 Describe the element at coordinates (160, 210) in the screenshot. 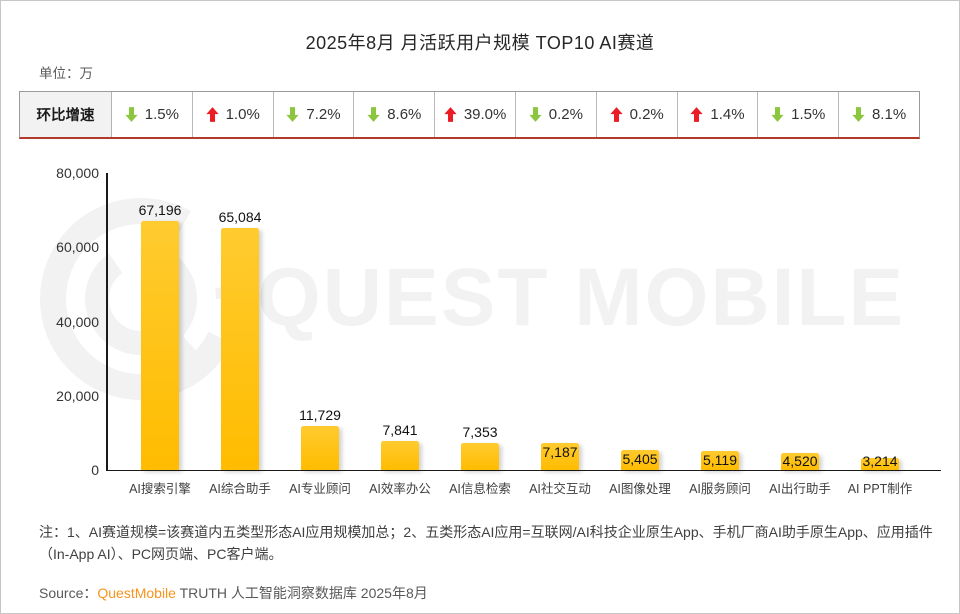

I see `bar-value-label: 67,196` at that location.